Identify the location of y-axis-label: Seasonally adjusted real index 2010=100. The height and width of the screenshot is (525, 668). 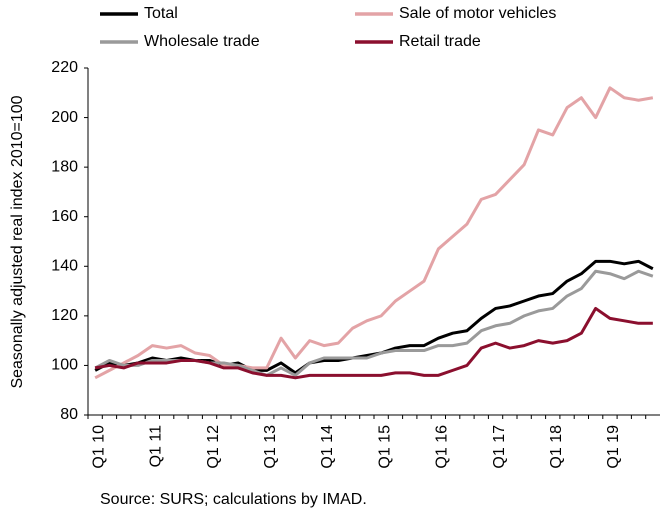
(17, 241).